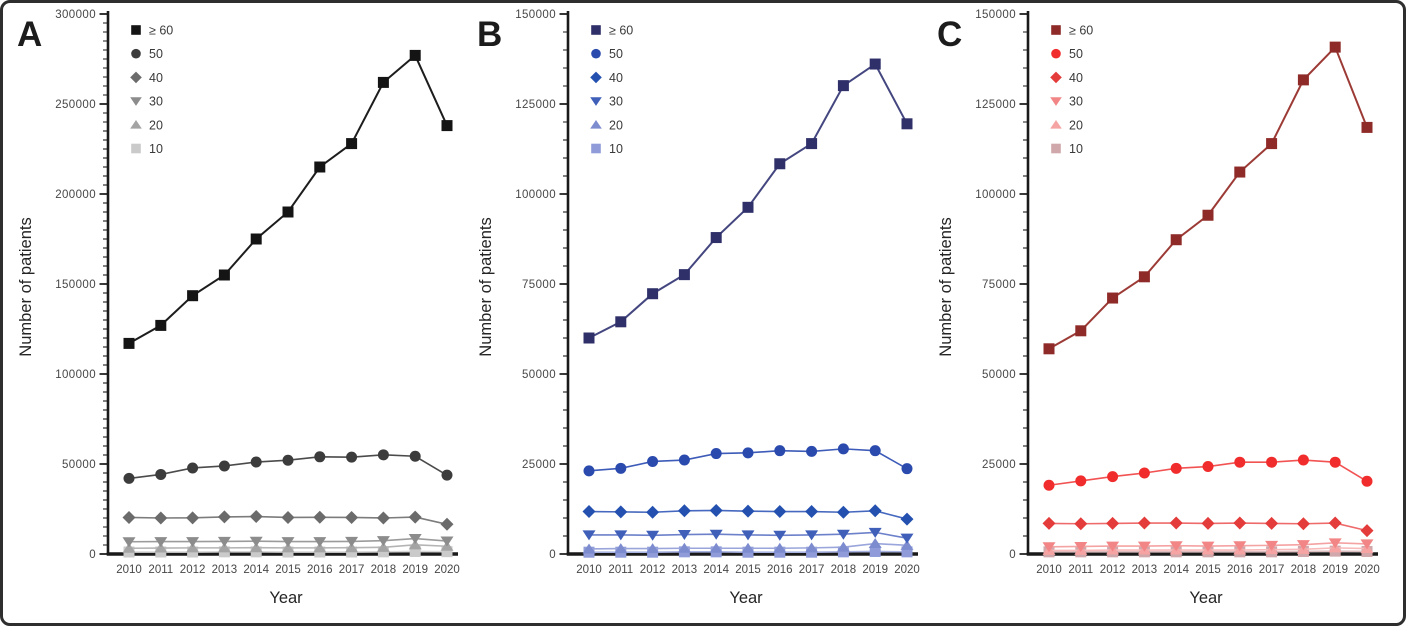 The width and height of the screenshot is (1406, 626). What do you see at coordinates (161, 31) in the screenshot?
I see `legend-label: ≥ 60` at bounding box center [161, 31].